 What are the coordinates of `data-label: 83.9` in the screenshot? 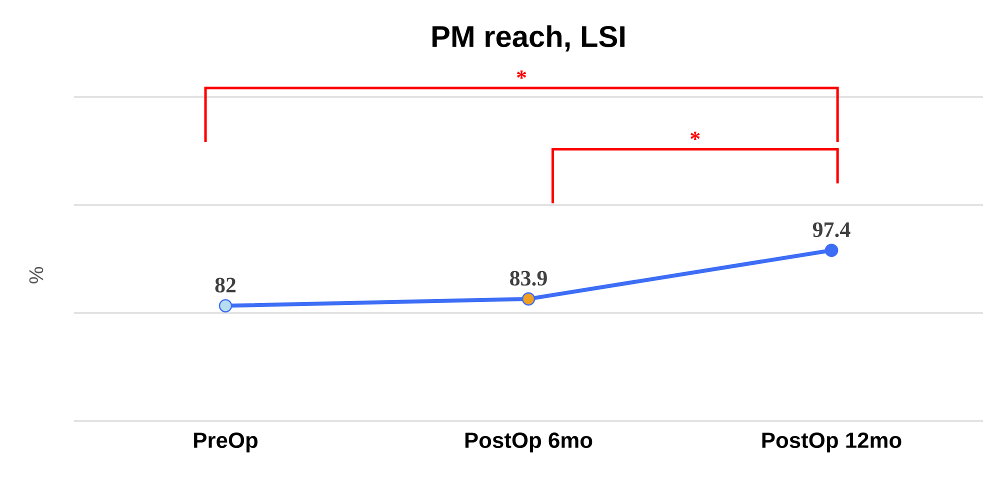 It's located at (528, 278).